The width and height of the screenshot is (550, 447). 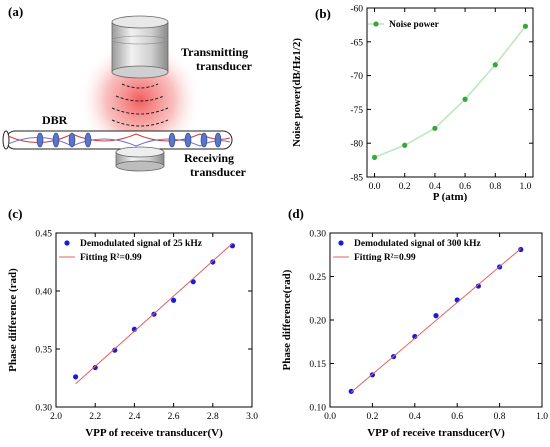 I want to click on y-tick-label: 0.25, so click(x=317, y=278).